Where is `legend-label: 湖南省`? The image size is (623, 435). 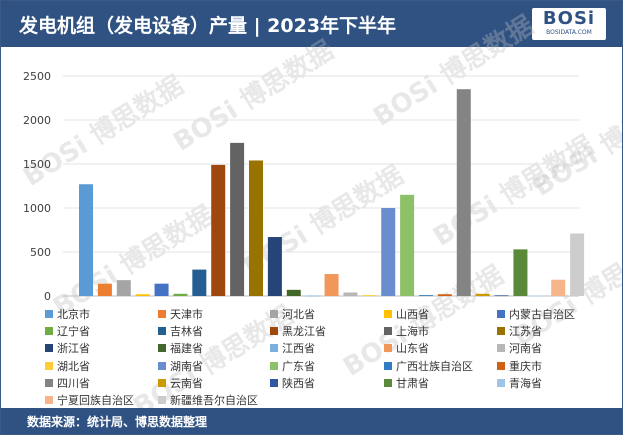 legend-label: 湖南省 is located at coordinates (186, 366).